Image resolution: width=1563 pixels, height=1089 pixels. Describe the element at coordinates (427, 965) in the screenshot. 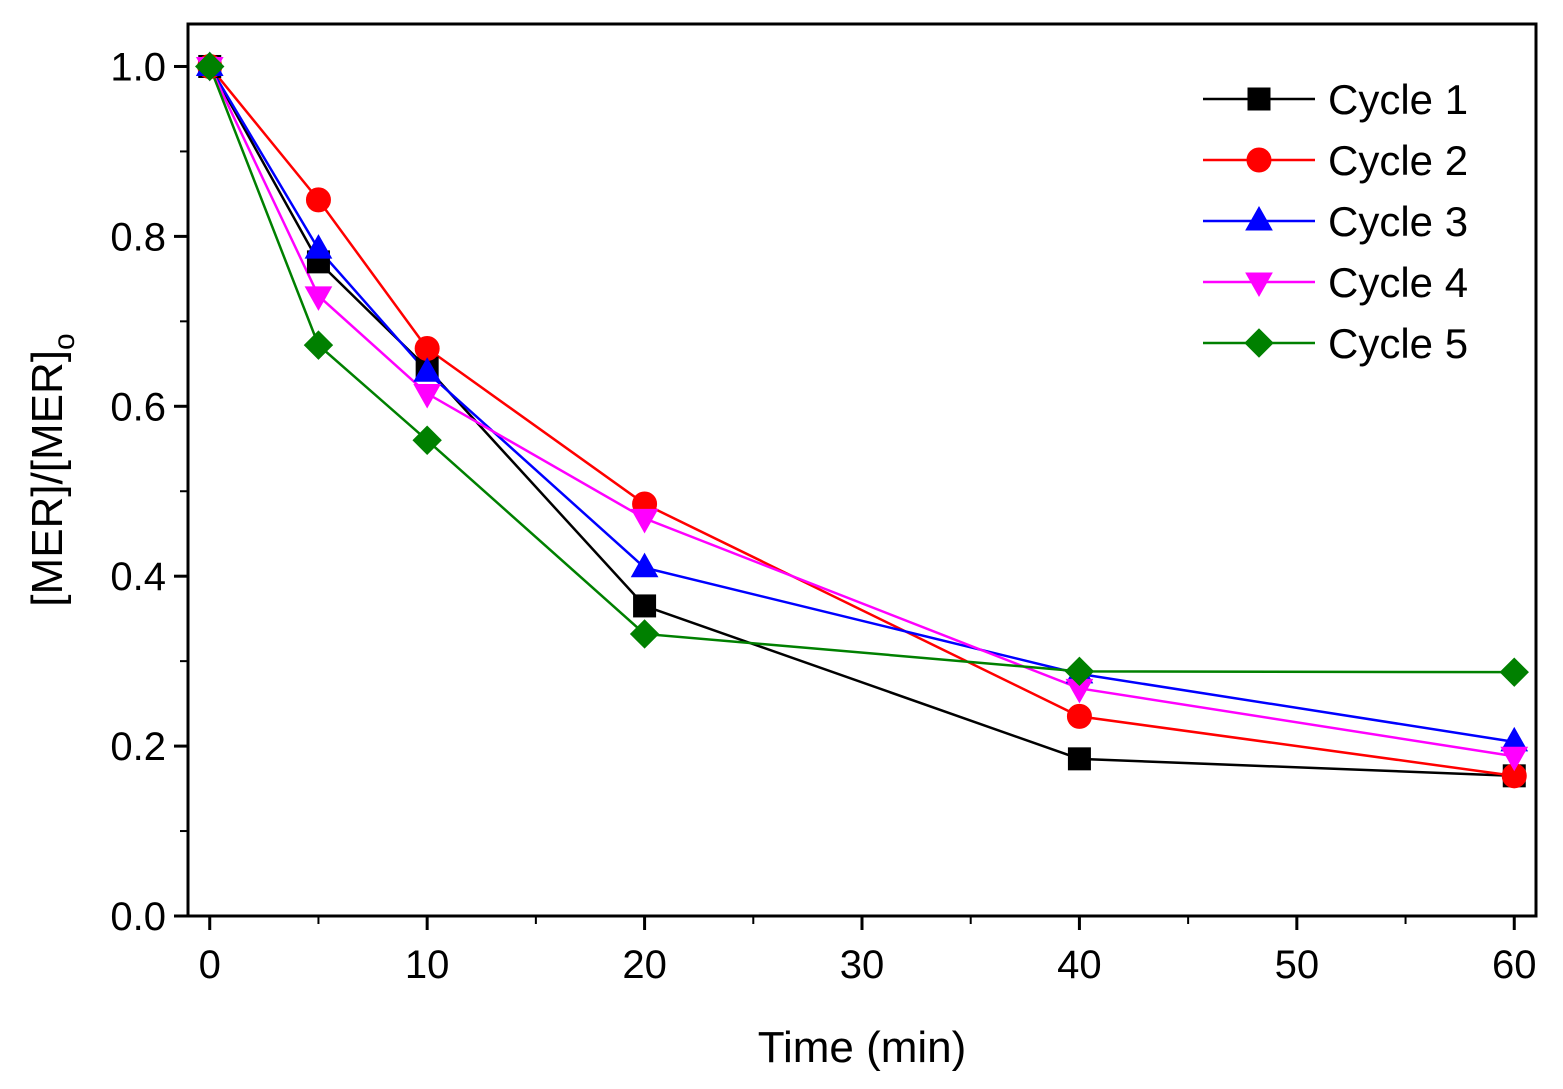

I see `x-tick-label: 10` at that location.